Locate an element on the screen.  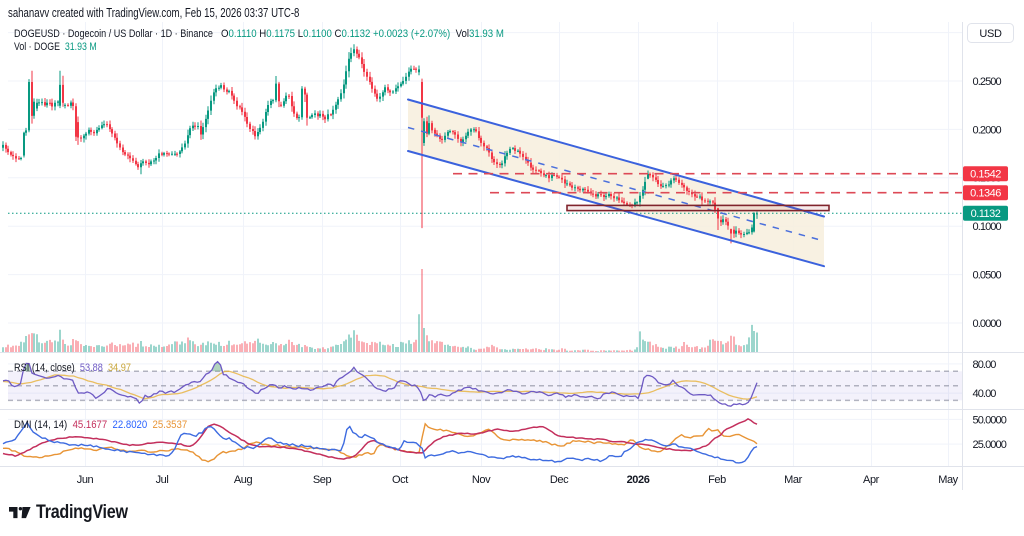
svg-text: 0.2500 is located at coordinates (987, 82).